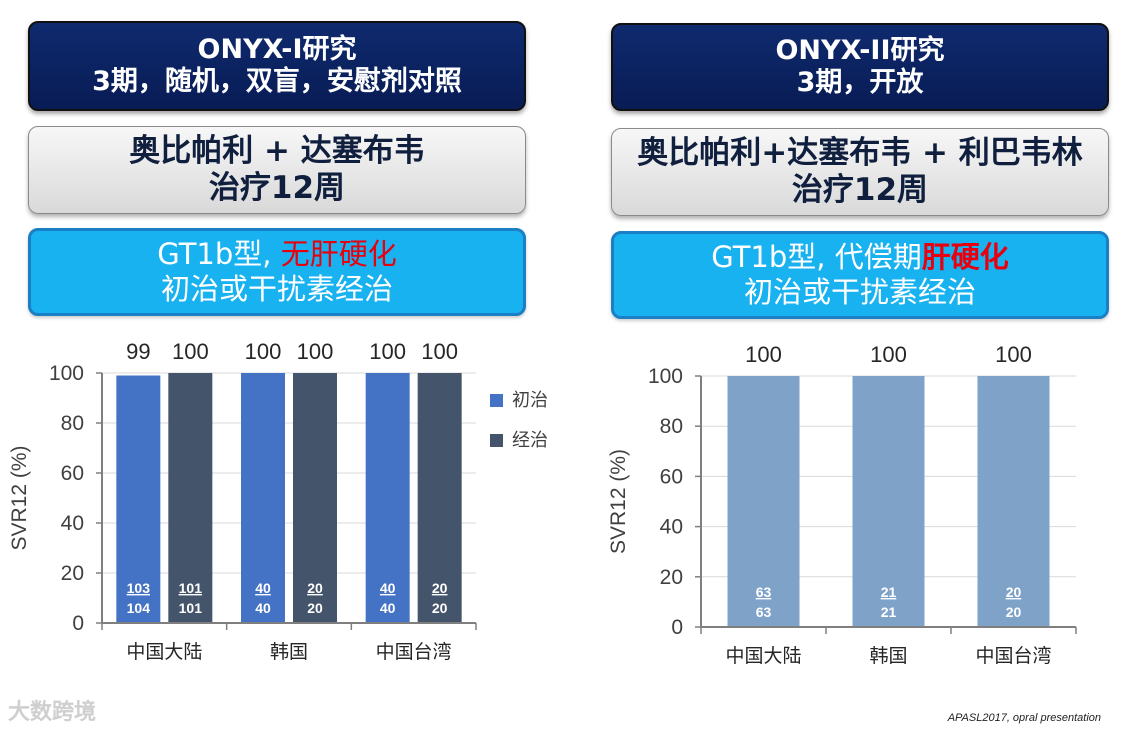 The image size is (1123, 734). What do you see at coordinates (191, 608) in the screenshot?
I see `bar-denominator-label: 101` at bounding box center [191, 608].